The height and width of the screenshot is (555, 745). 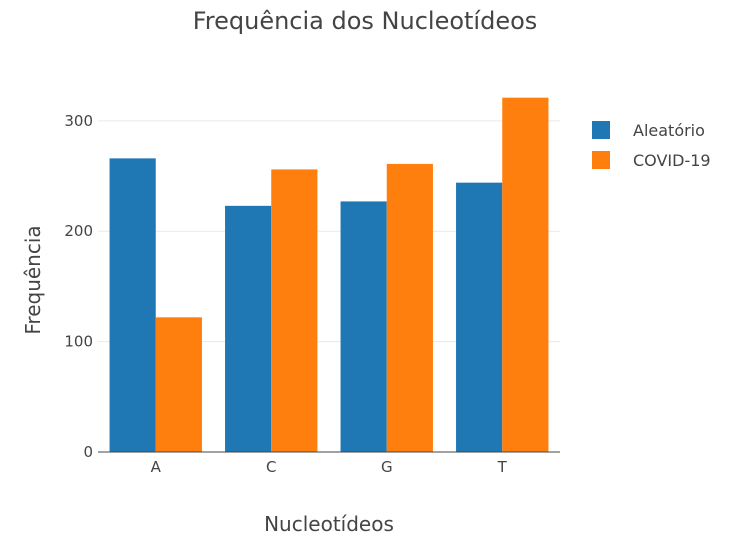 I want to click on chart-title: Frequência dos Nucleotídeos, so click(x=365, y=21).